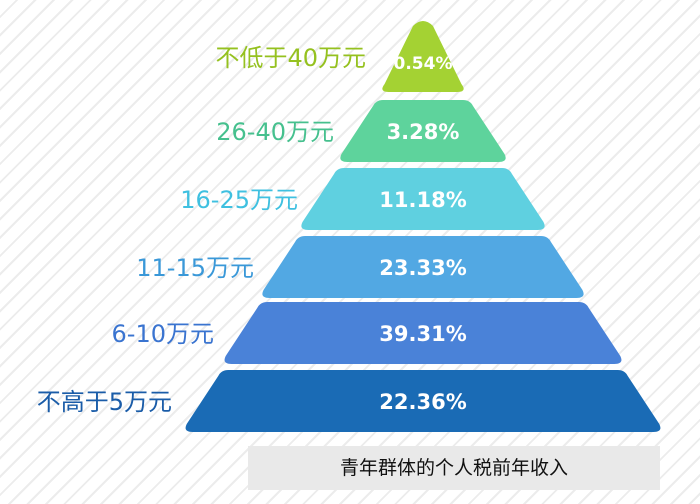  What do you see at coordinates (275, 132) in the screenshot?
I see `tier-category-label-2: 26-40万元` at bounding box center [275, 132].